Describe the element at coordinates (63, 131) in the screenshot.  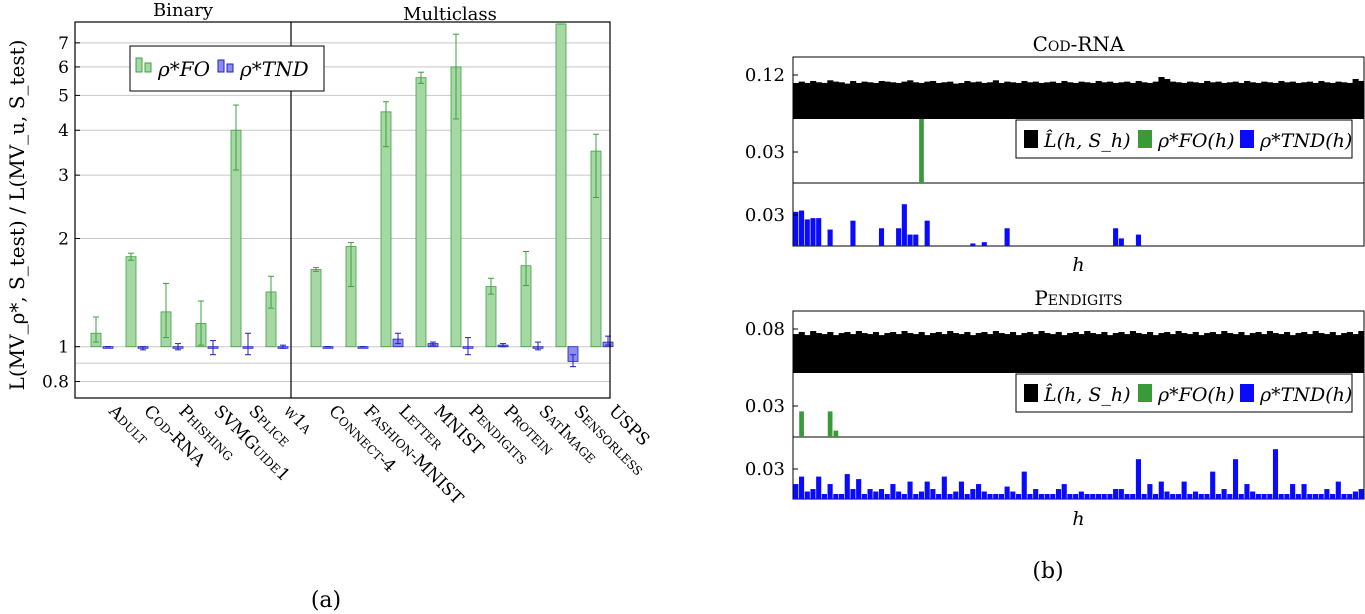
I see `y-tick-label: 4` at that location.